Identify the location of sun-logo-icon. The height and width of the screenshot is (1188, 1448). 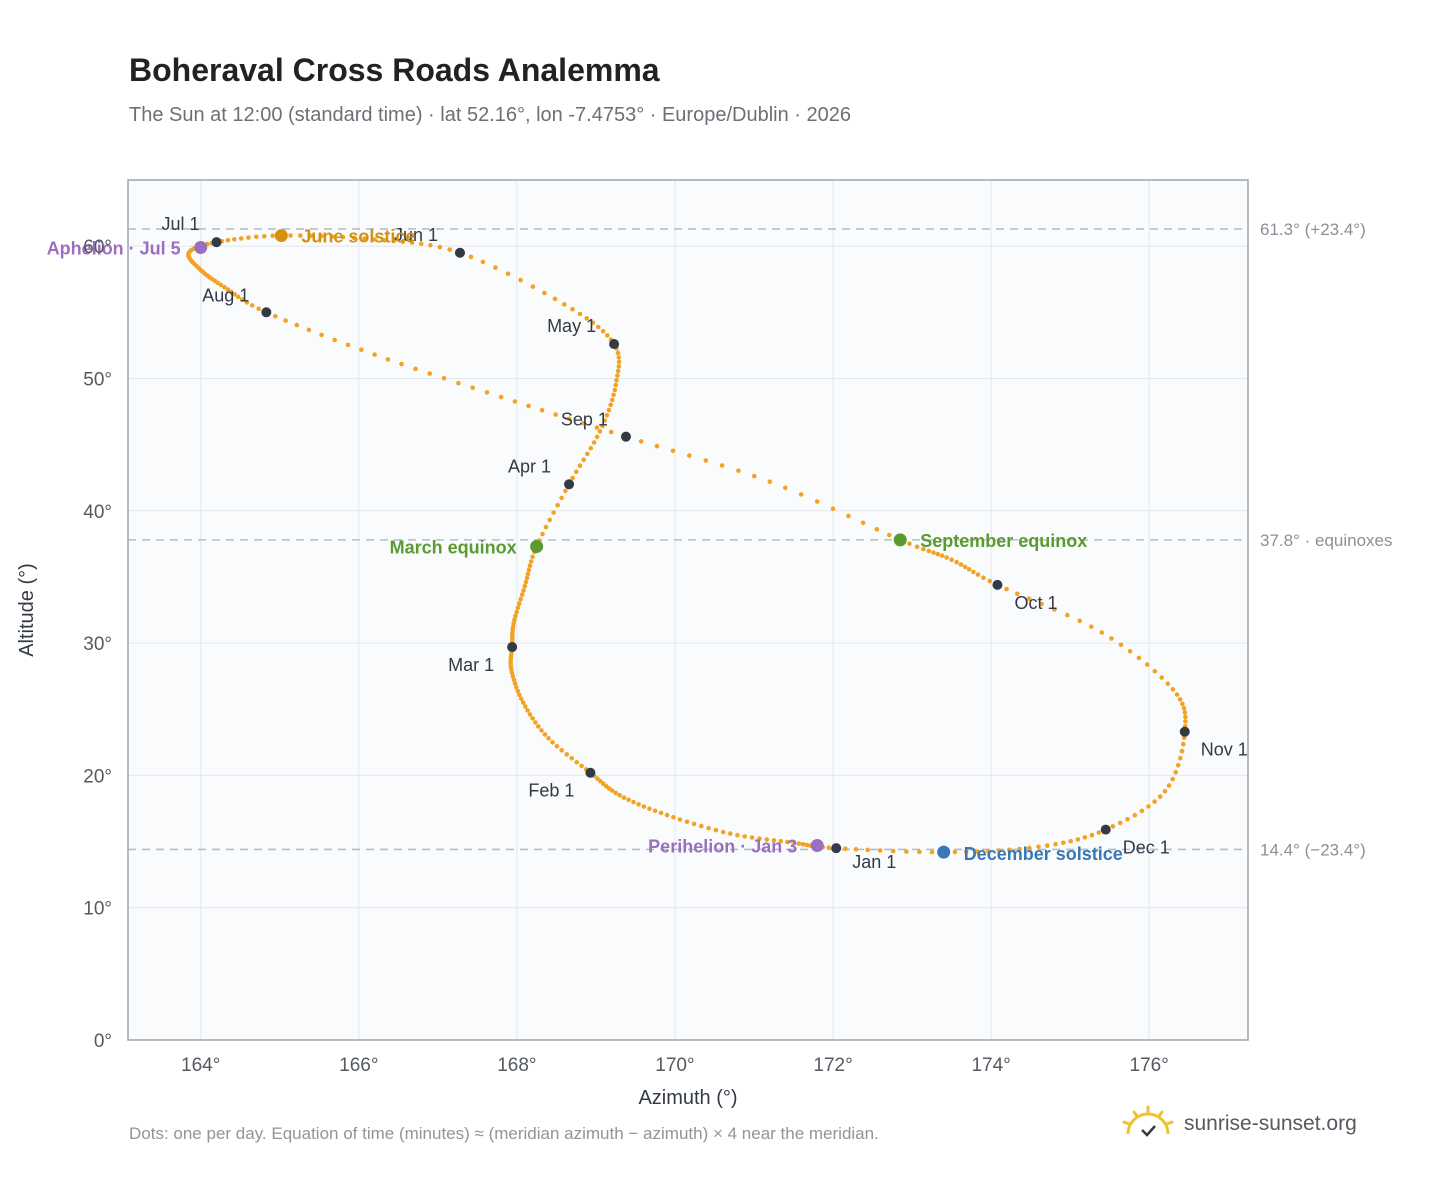
(1148, 1121).